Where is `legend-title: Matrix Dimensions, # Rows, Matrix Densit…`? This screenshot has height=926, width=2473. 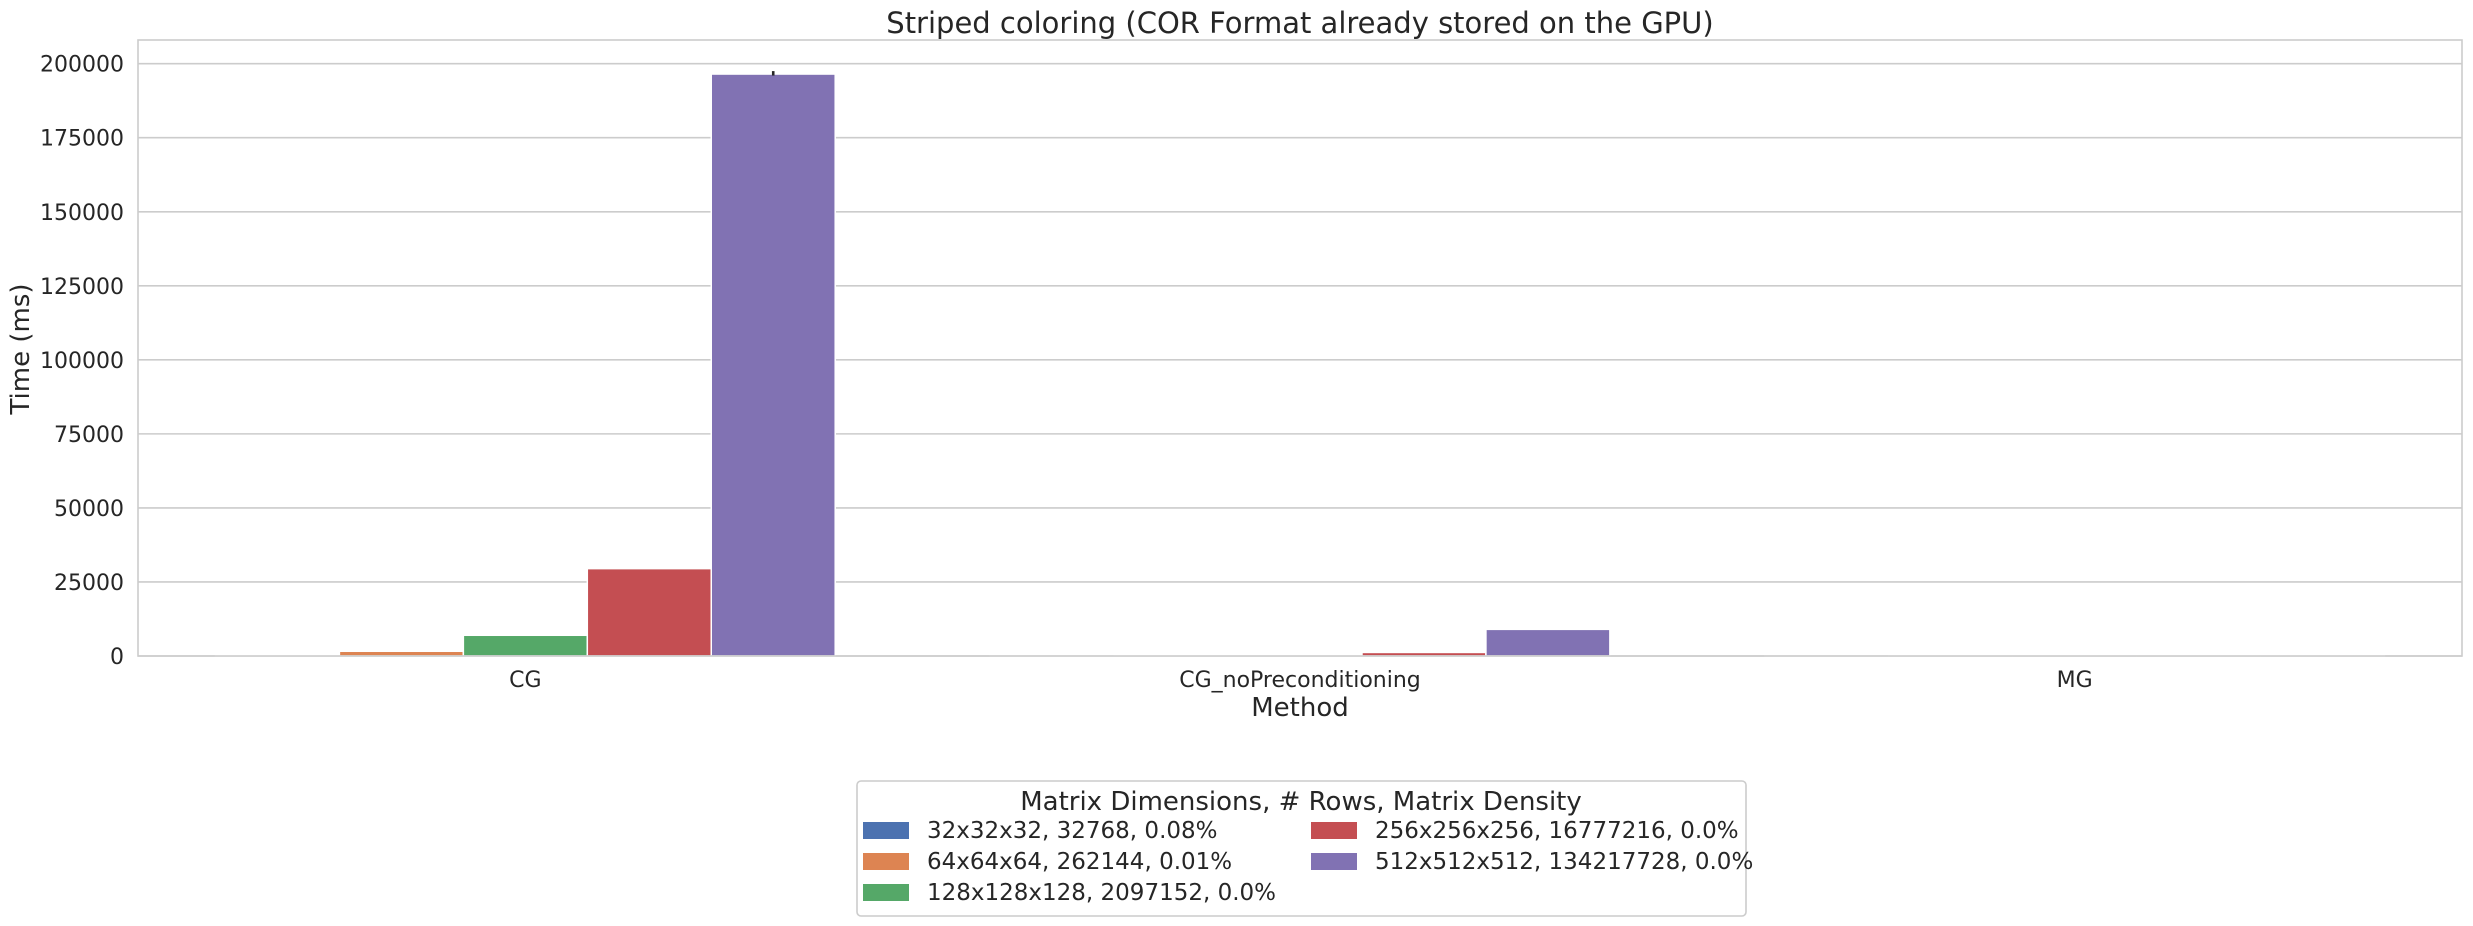 legend-title: Matrix Dimensions, # Rows, Matrix Densit… is located at coordinates (1301, 802).